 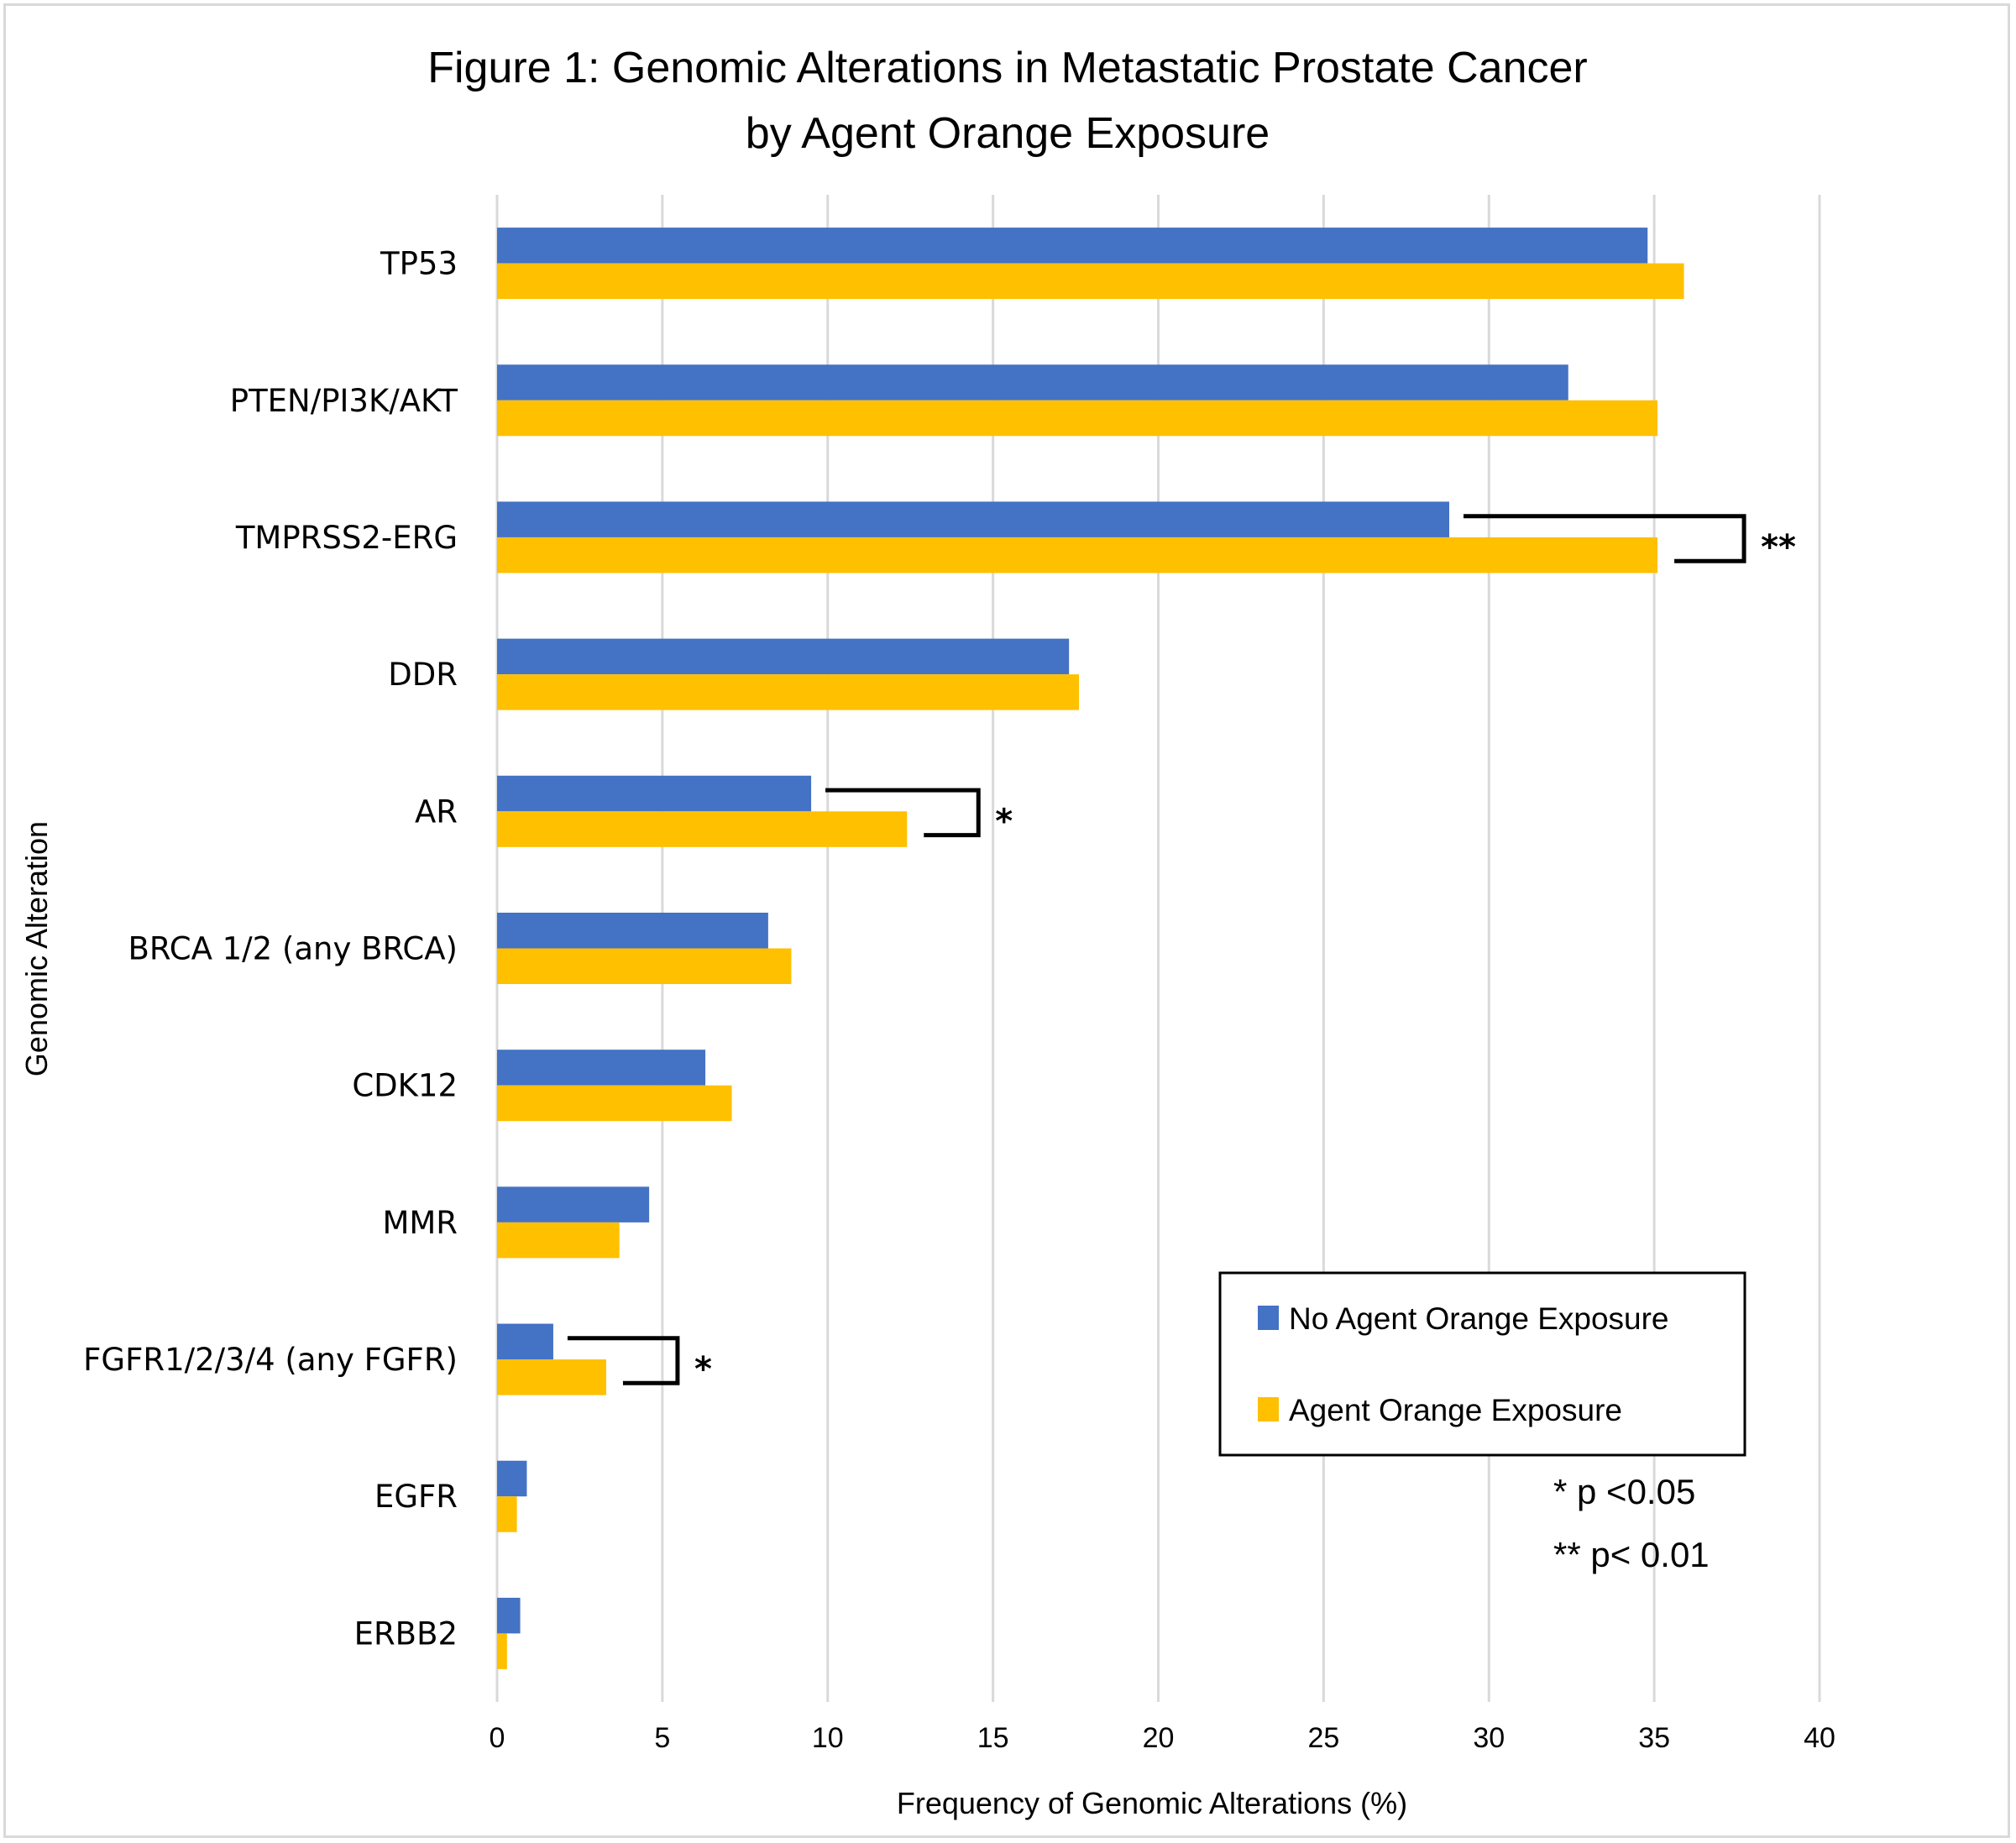 I want to click on bar-erbb2-no-exposure, so click(x=509, y=1615).